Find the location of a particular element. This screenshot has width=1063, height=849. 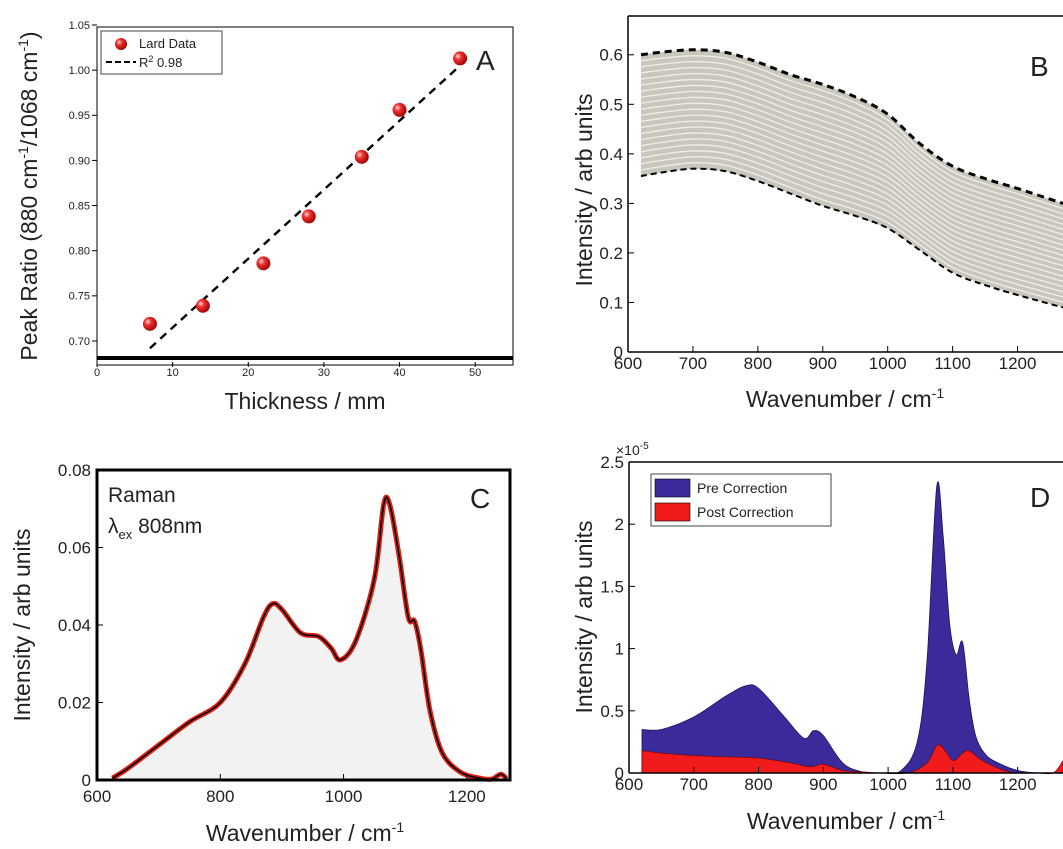

panel-d-x-tick-label: 1000 is located at coordinates (888, 784).